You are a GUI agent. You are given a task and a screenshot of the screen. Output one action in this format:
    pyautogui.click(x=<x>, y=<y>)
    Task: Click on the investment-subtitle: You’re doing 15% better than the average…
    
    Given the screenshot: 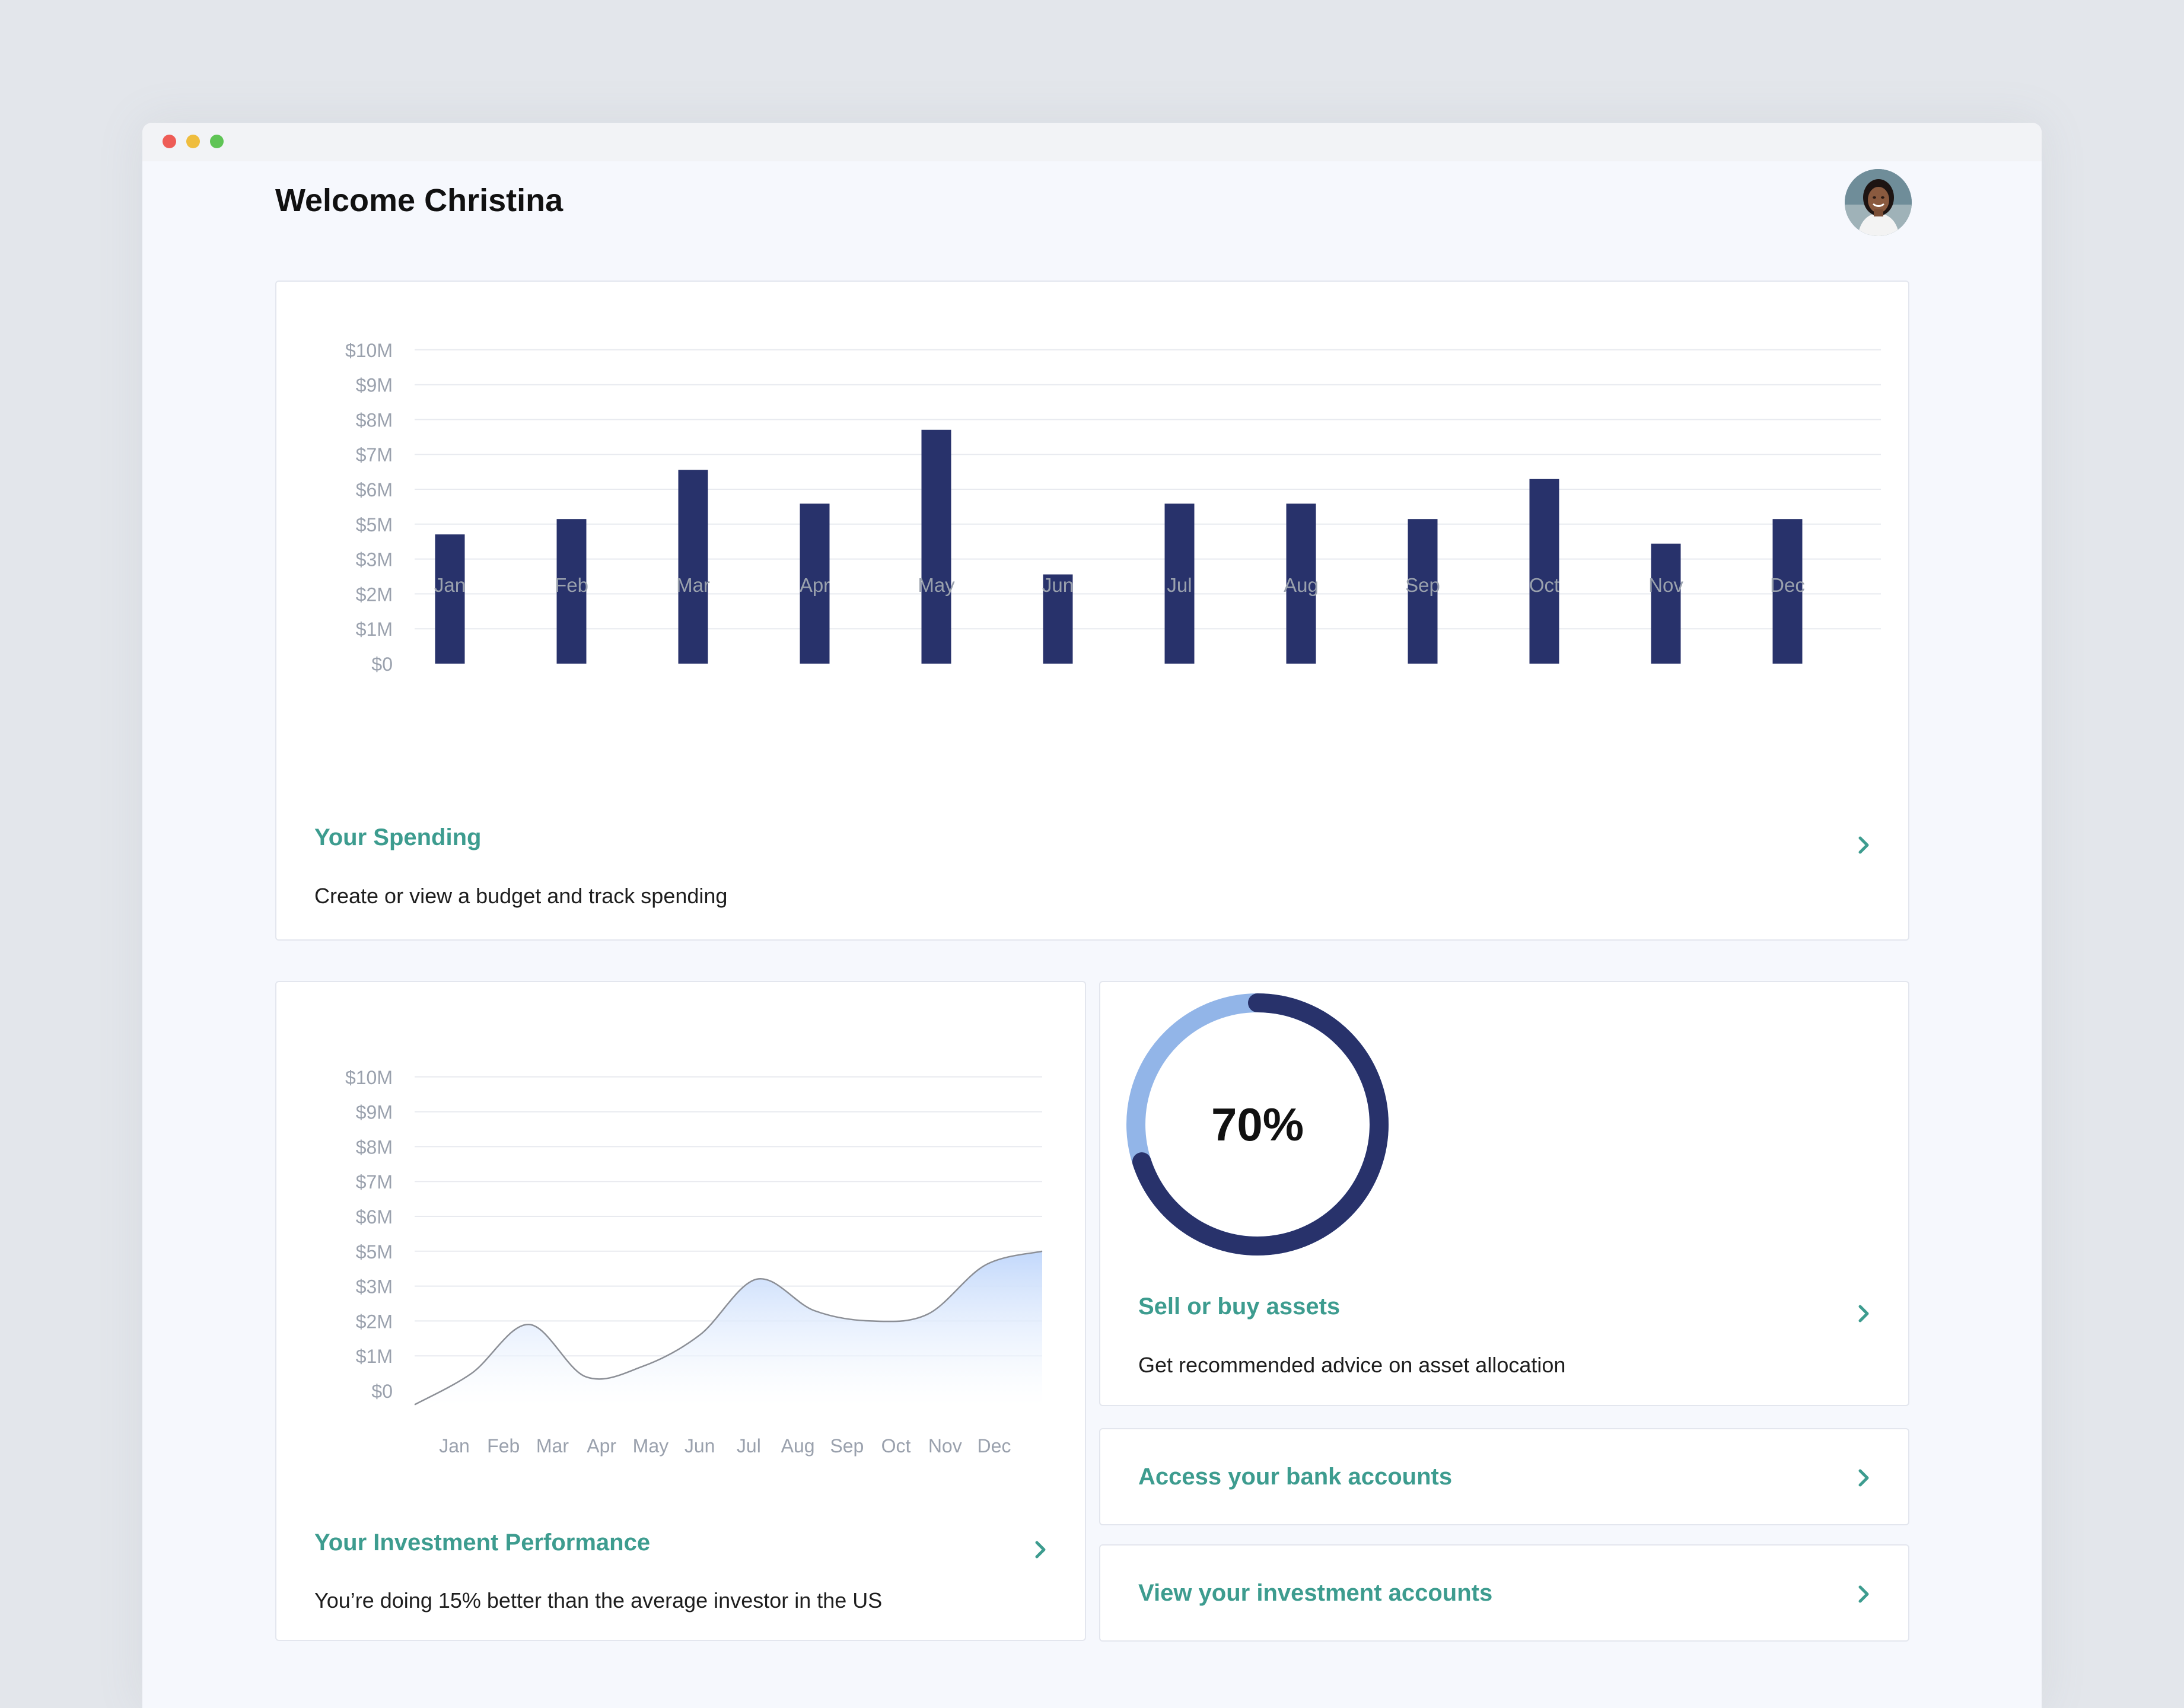 What is the action you would take?
    pyautogui.click(x=598, y=1601)
    